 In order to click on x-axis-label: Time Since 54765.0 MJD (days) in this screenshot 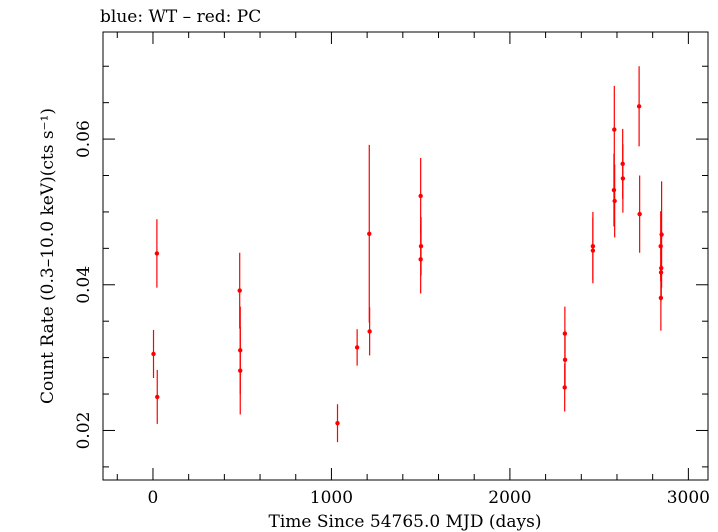, I will do `click(405, 522)`.